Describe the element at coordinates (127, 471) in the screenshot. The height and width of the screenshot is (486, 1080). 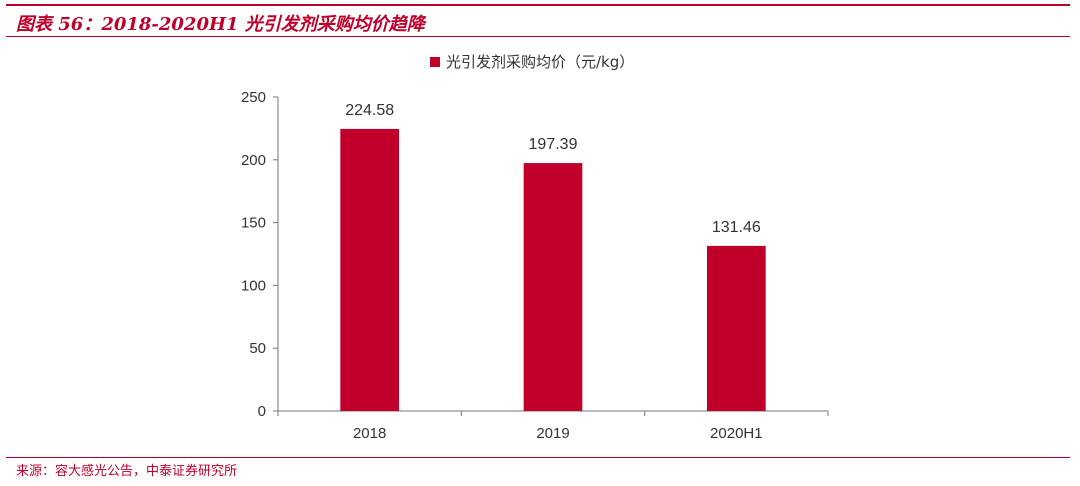
I see `source-note: 来源：容大感光公告，中泰证券研究所` at that location.